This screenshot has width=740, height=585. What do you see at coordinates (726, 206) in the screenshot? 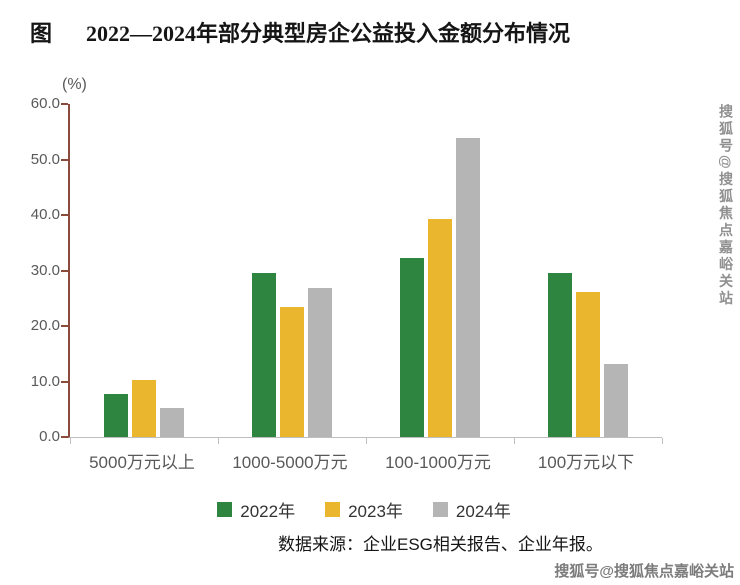
I see `watermark-vertical: 搜狐号@搜狐焦点嘉峪关站` at bounding box center [726, 206].